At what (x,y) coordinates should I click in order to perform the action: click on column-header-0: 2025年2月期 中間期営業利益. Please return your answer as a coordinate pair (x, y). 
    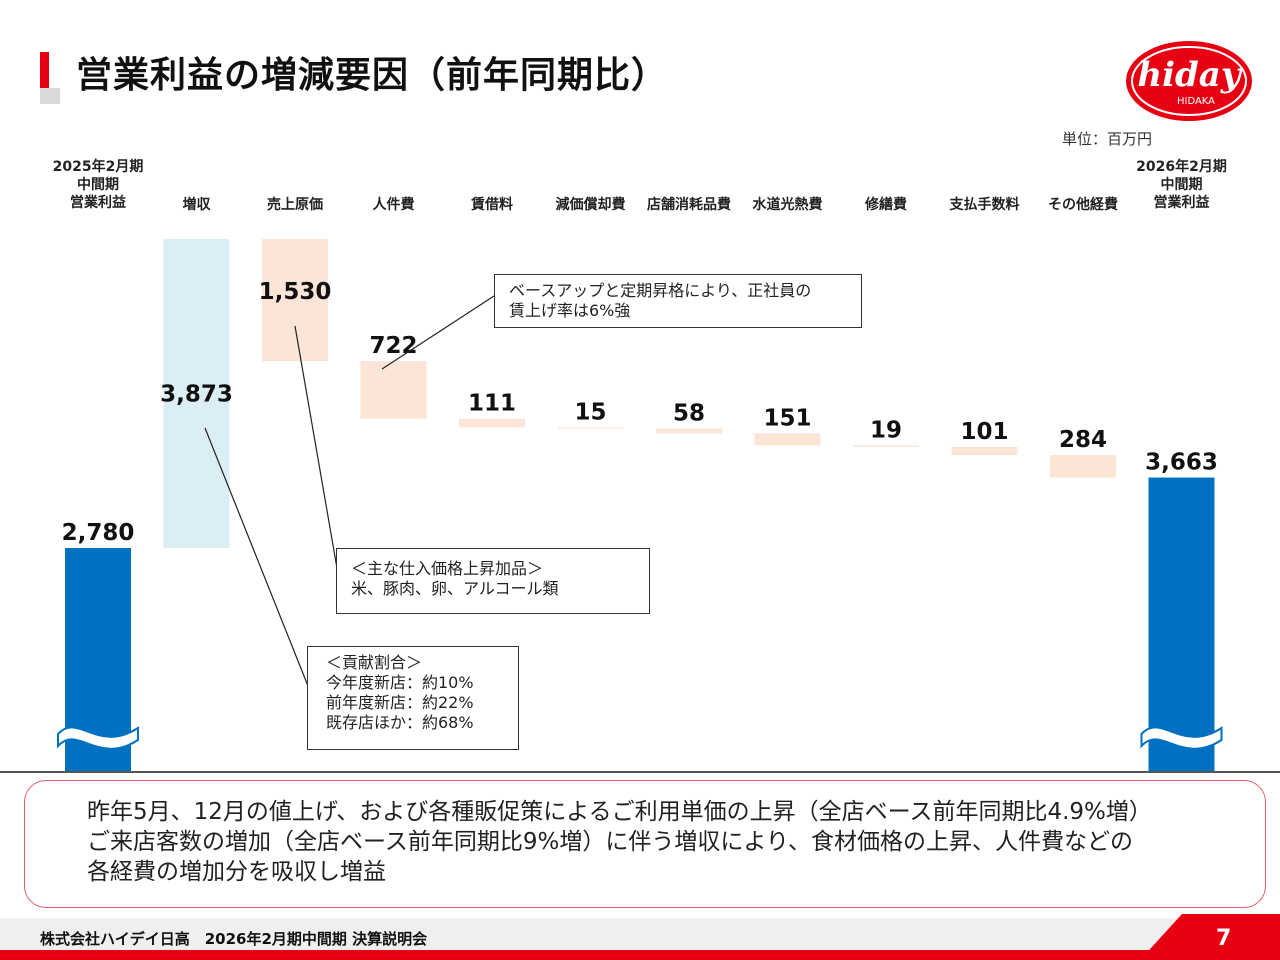
    Looking at the image, I should click on (98, 185).